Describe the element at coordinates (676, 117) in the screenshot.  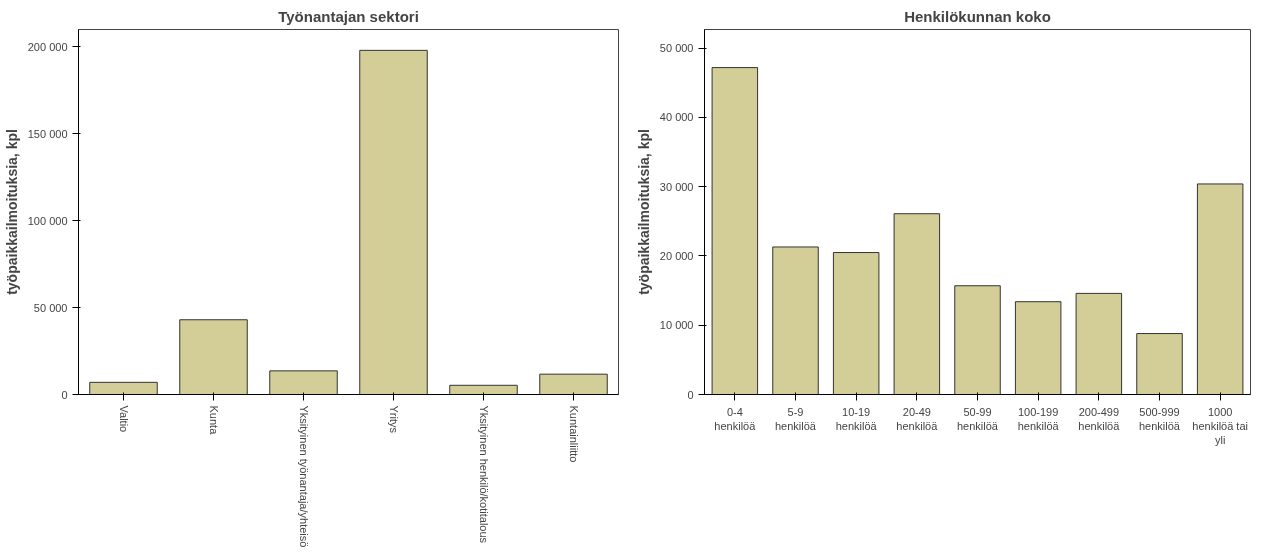
I see `y-tick-label: 40 000` at that location.